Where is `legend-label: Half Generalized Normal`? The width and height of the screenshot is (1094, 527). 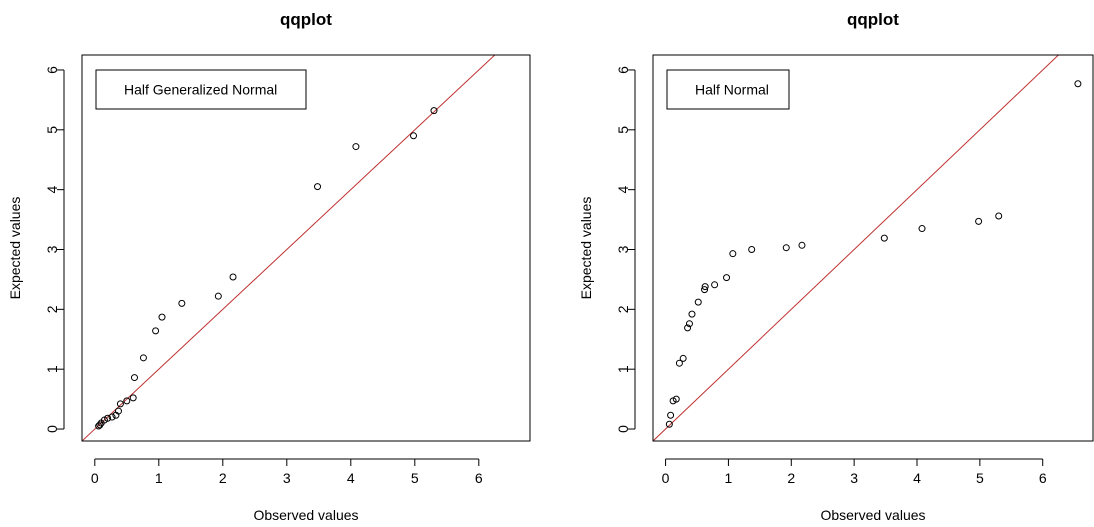 legend-label: Half Generalized Normal is located at coordinates (200, 90).